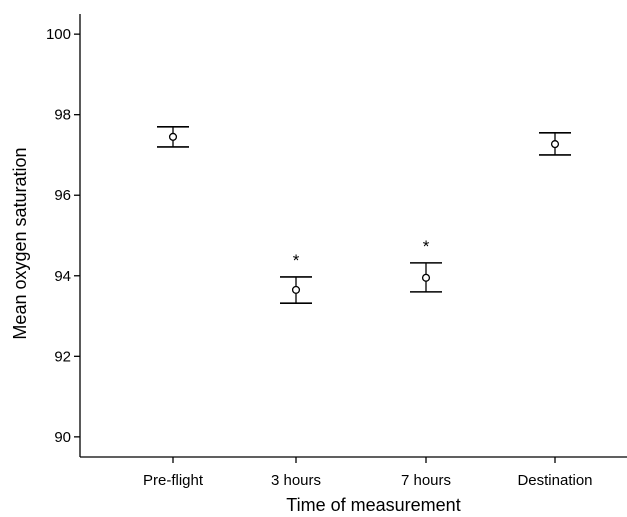  What do you see at coordinates (368, 473) in the screenshot?
I see `x-ticks: Pre-flight 3 hours 7 hours Destination` at bounding box center [368, 473].